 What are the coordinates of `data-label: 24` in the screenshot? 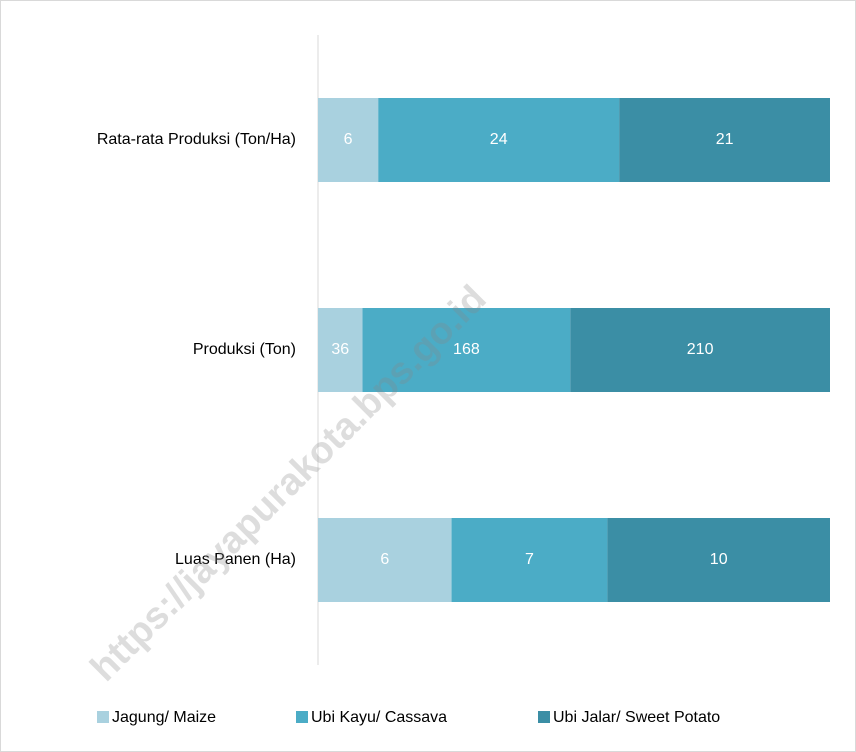 It's located at (499, 139).